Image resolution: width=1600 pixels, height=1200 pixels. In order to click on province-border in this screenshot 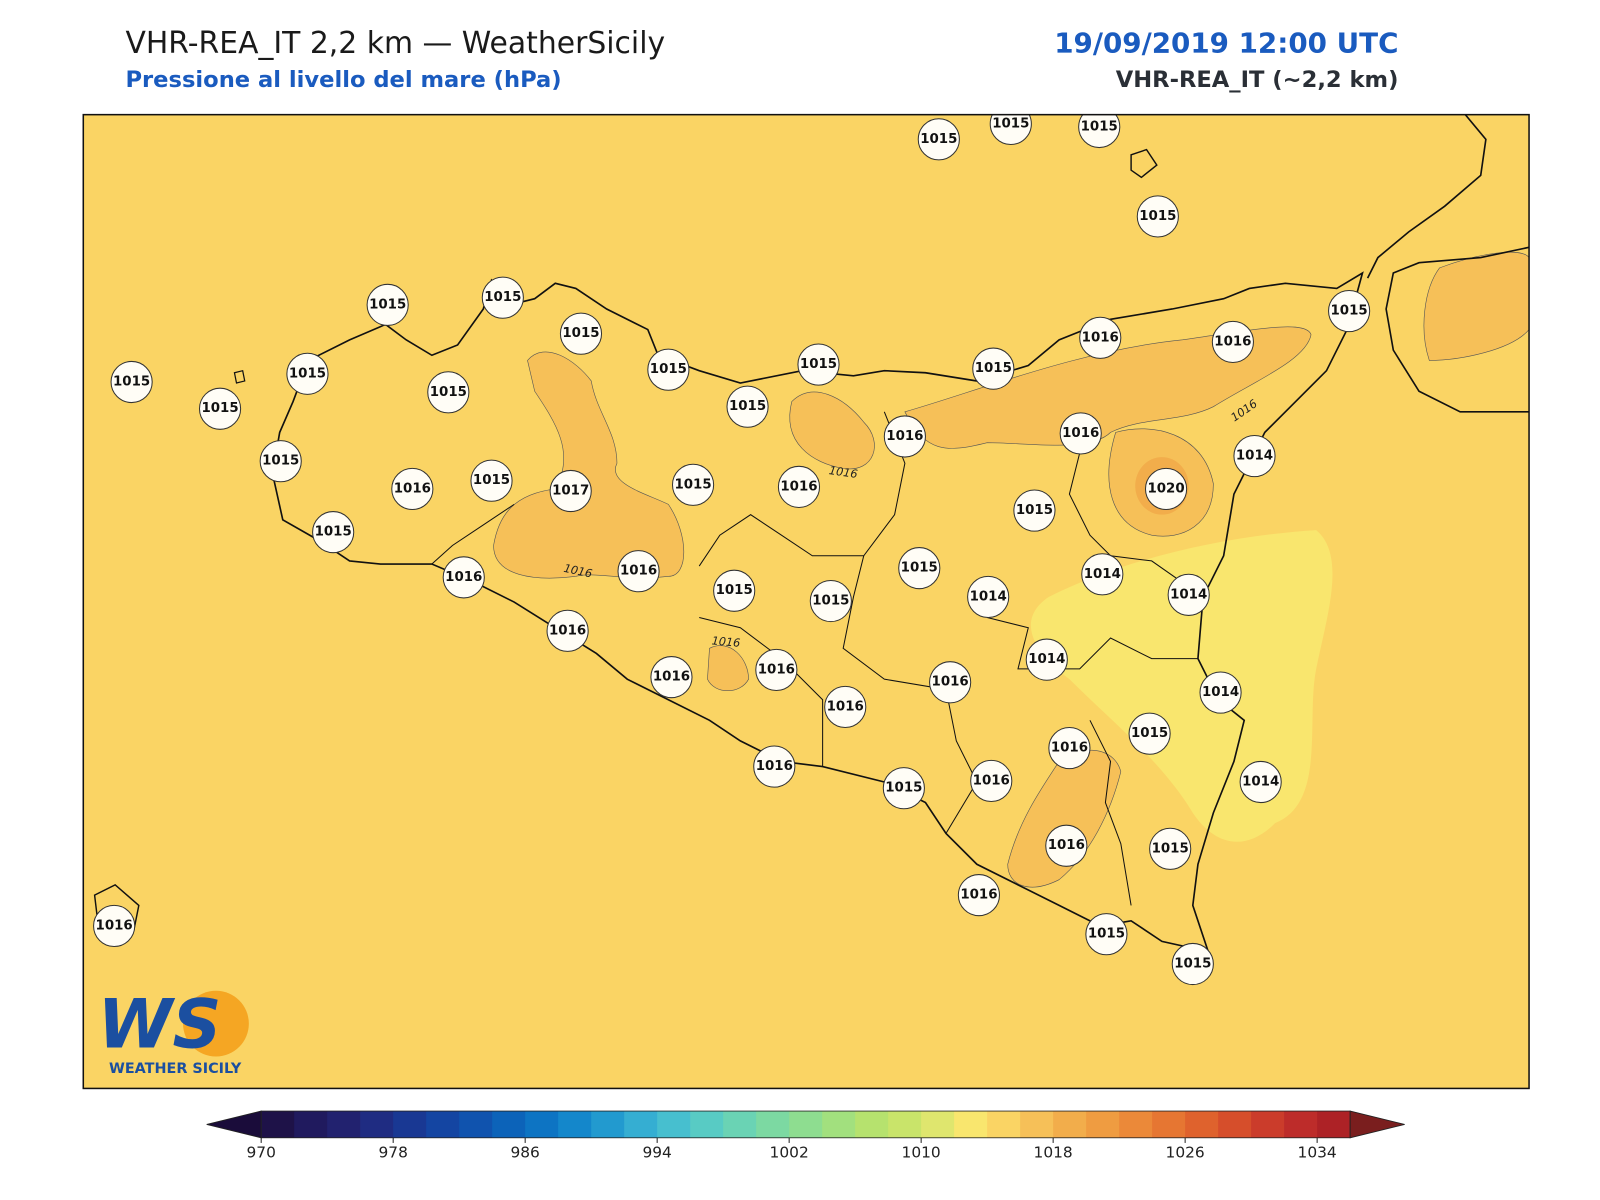, I will do `click(473, 534)`.